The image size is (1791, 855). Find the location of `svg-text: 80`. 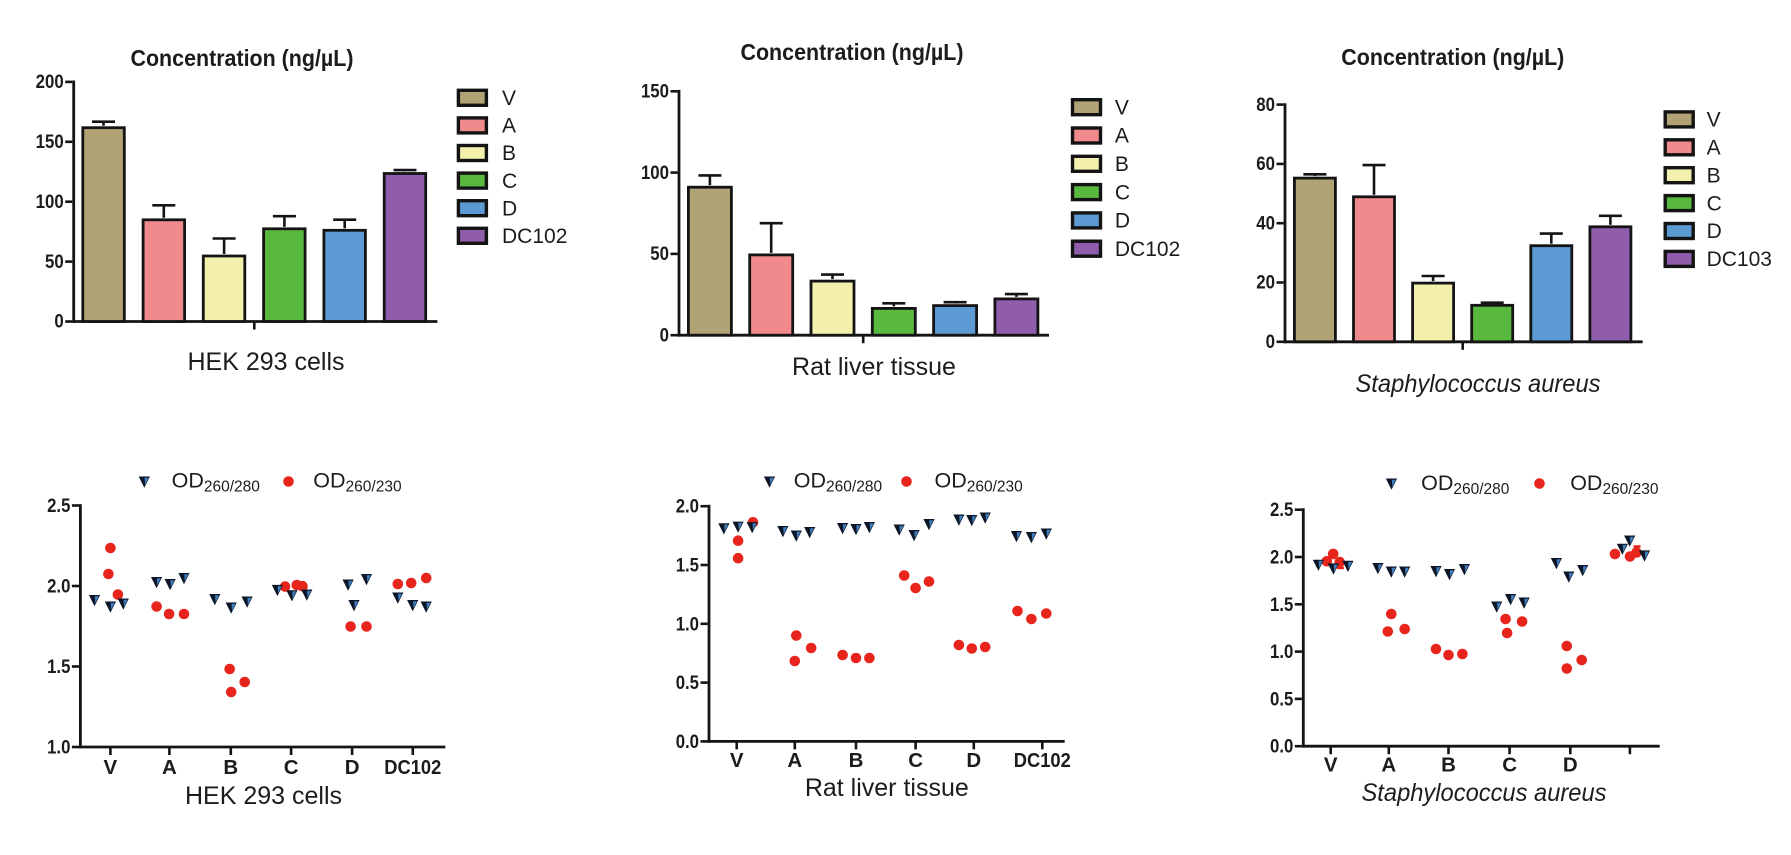

svg-text: 80 is located at coordinates (1265, 105).